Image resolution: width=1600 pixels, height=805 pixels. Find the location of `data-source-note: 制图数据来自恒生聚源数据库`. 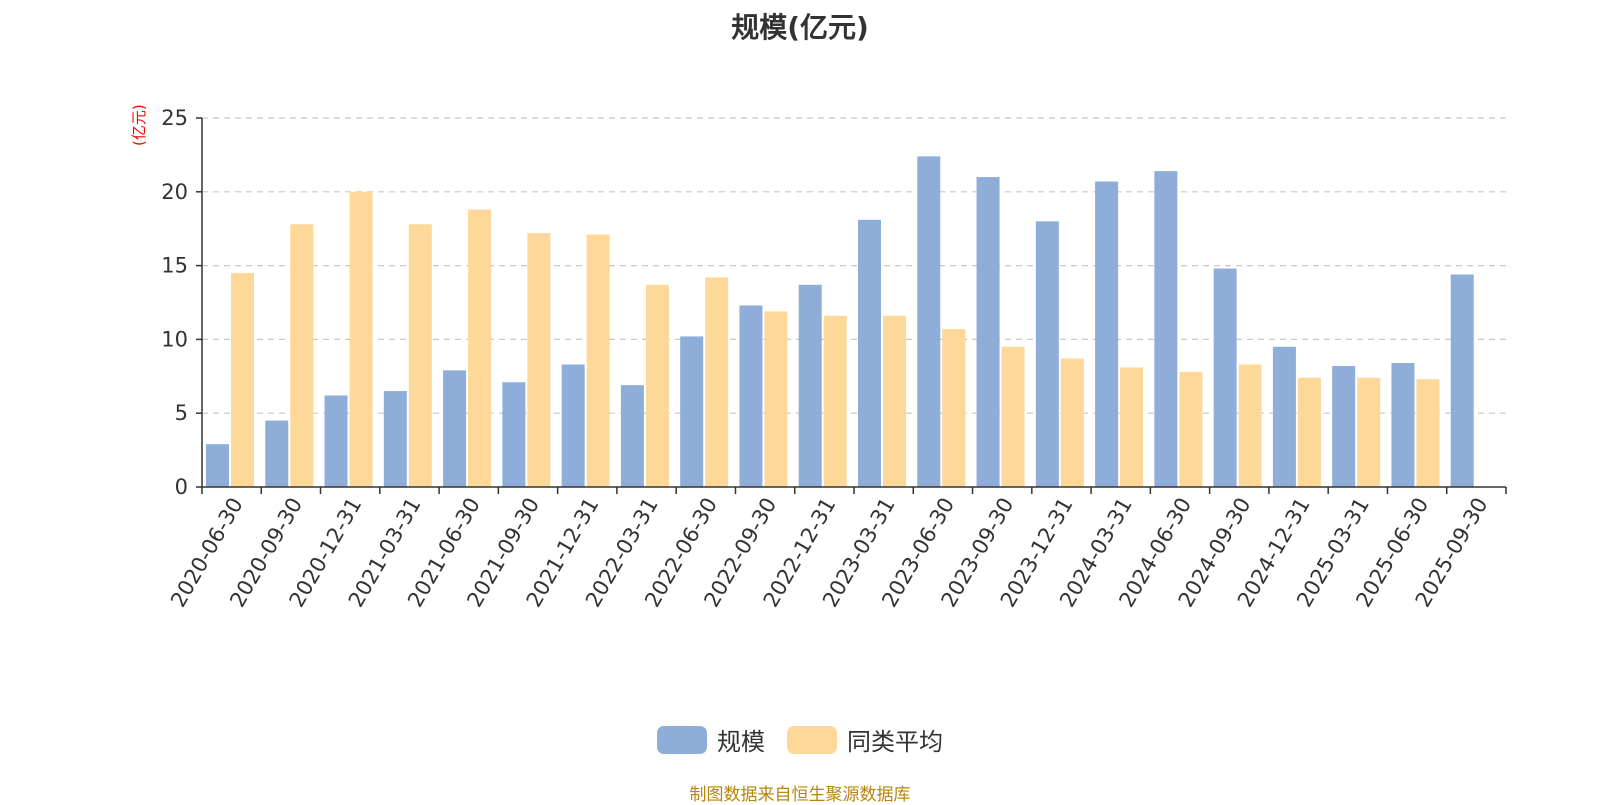

data-source-note: 制图数据来自恒生聚源数据库 is located at coordinates (800, 795).